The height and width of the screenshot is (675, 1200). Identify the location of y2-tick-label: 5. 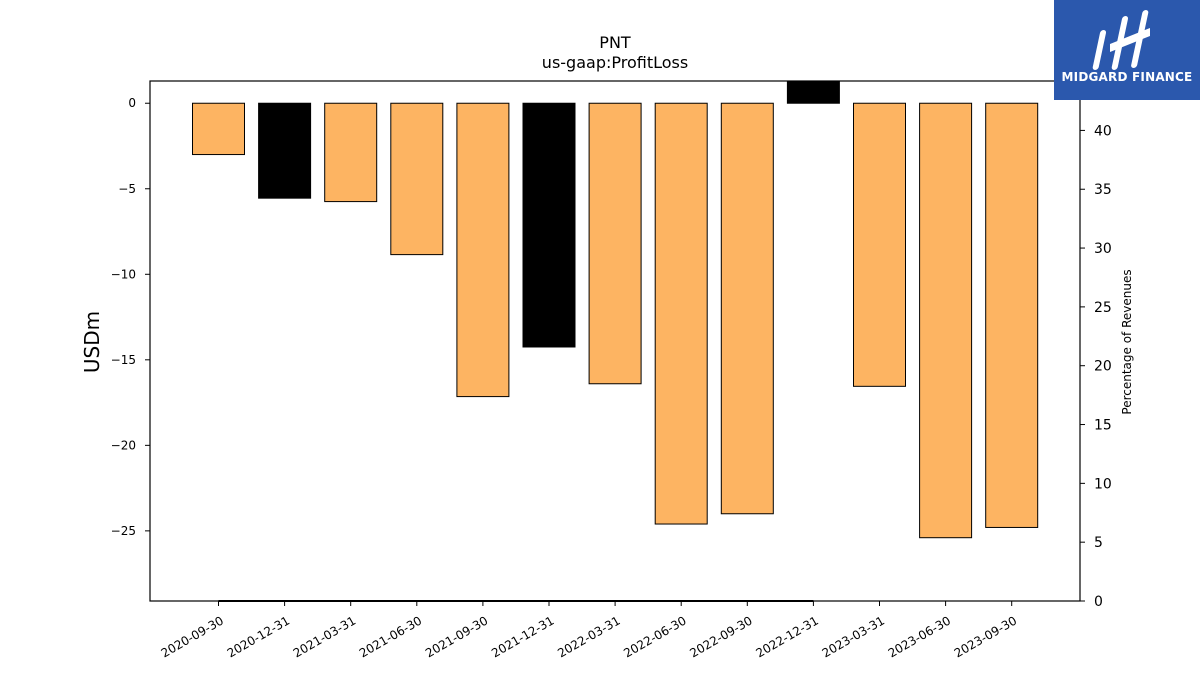
(1098, 543).